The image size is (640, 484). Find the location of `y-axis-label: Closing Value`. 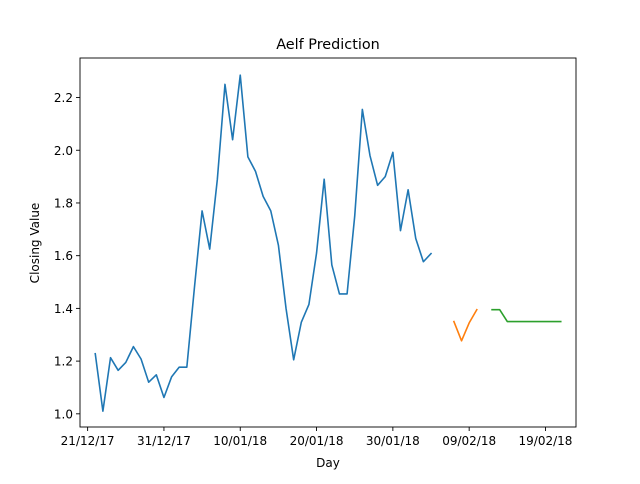

y-axis-label: Closing Value is located at coordinates (35, 243).